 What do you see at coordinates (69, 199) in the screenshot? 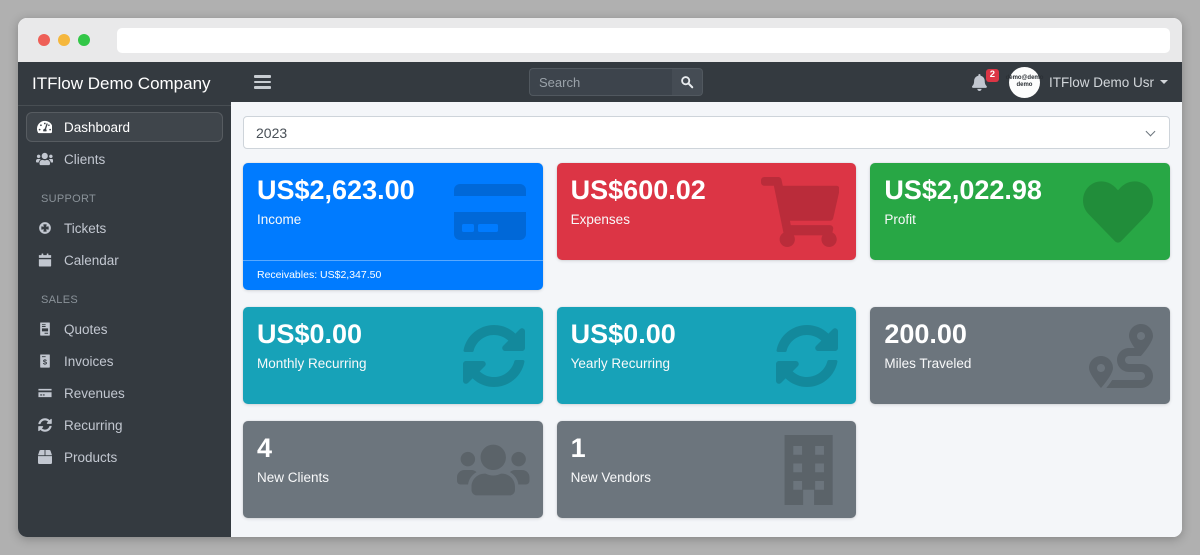
I see `sidebar-section-support: SUPPORT` at bounding box center [69, 199].